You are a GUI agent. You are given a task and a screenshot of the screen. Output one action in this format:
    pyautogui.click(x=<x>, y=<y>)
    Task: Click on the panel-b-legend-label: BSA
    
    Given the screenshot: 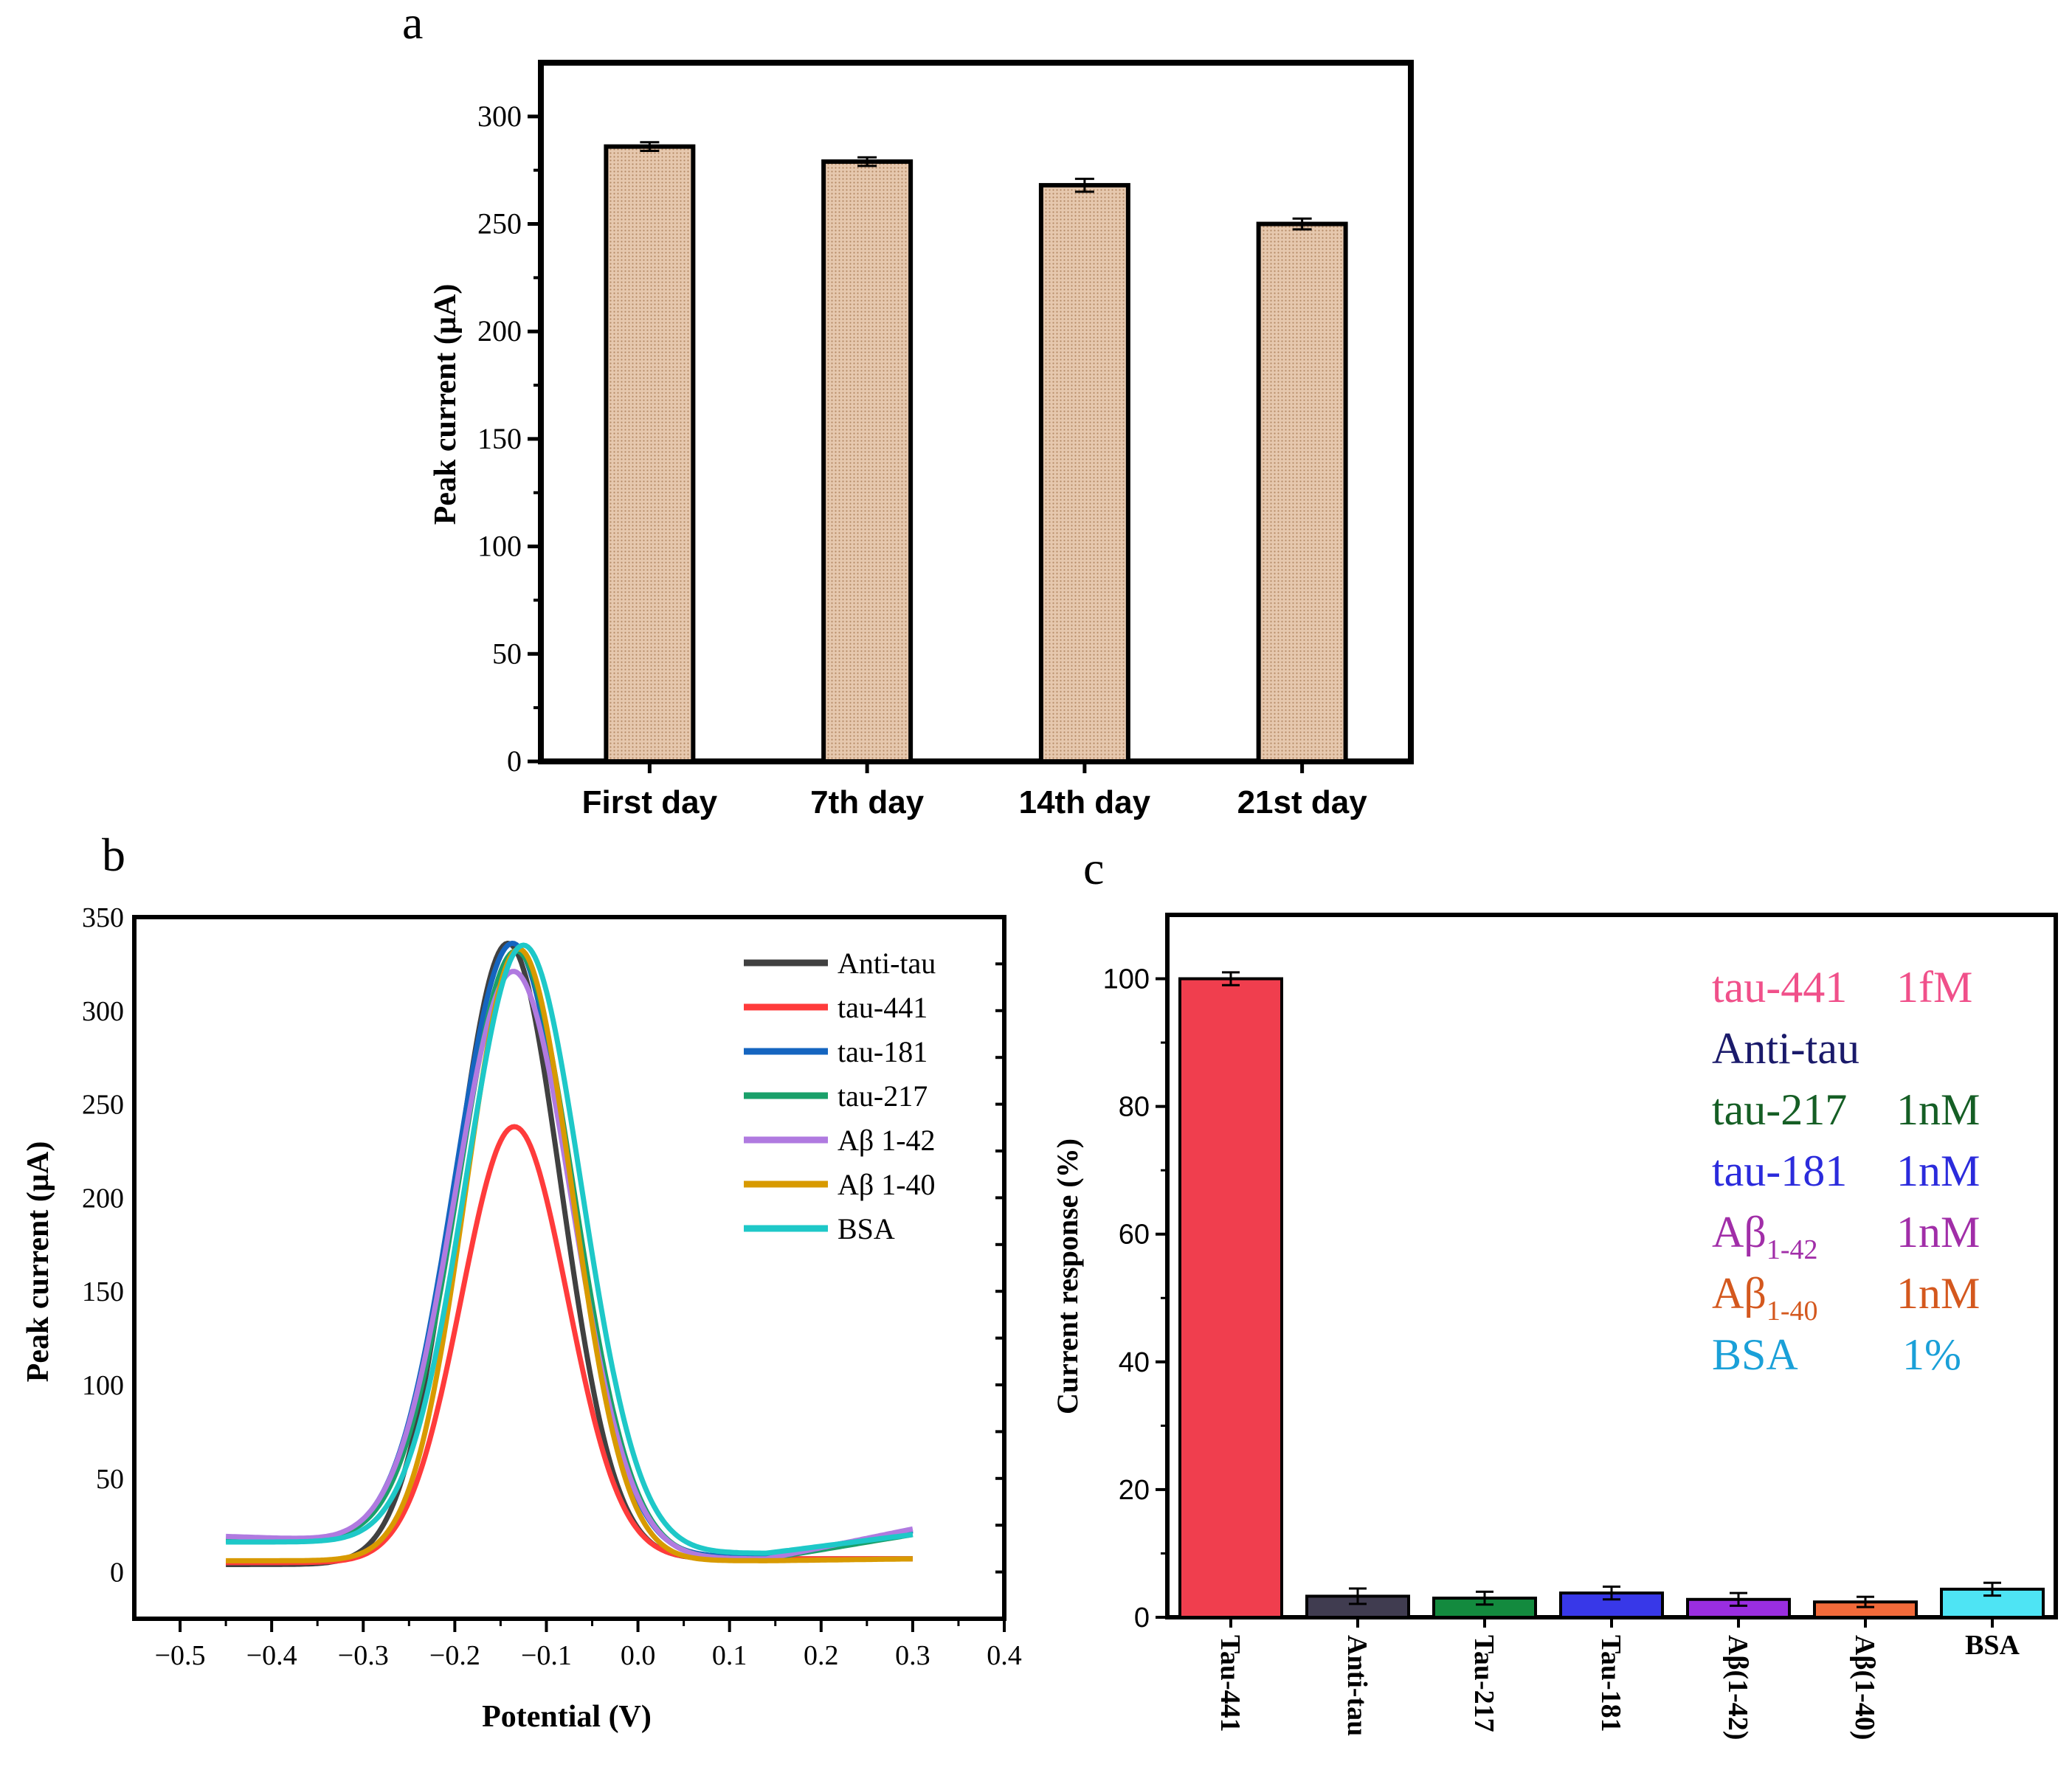 What is the action you would take?
    pyautogui.click(x=866, y=1228)
    